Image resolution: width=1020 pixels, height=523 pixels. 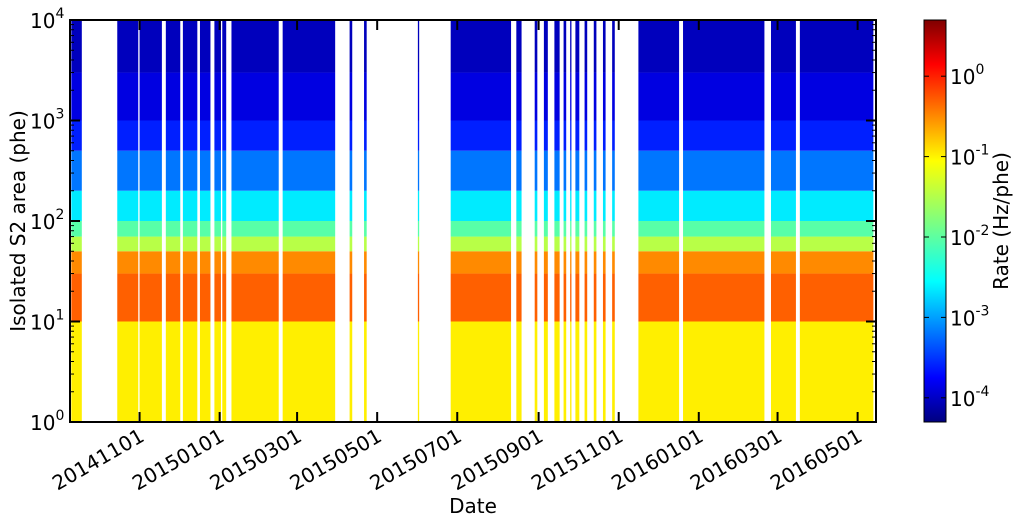 I want to click on y-tick-label: 10³, so click(x=47, y=120).